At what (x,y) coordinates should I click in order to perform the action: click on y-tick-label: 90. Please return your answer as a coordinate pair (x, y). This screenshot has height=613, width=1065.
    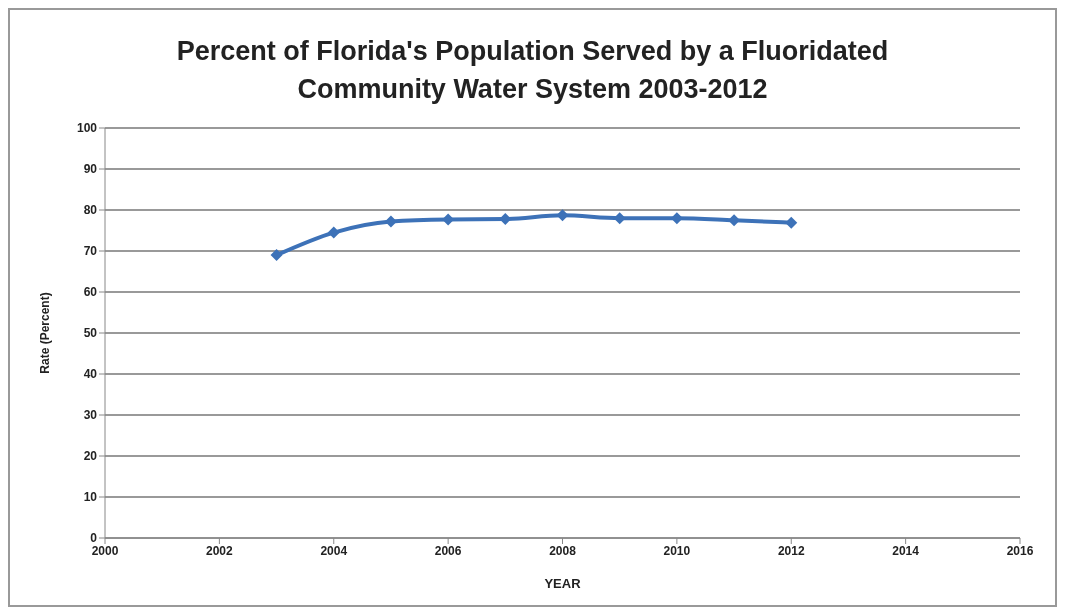
    Looking at the image, I should click on (90, 169).